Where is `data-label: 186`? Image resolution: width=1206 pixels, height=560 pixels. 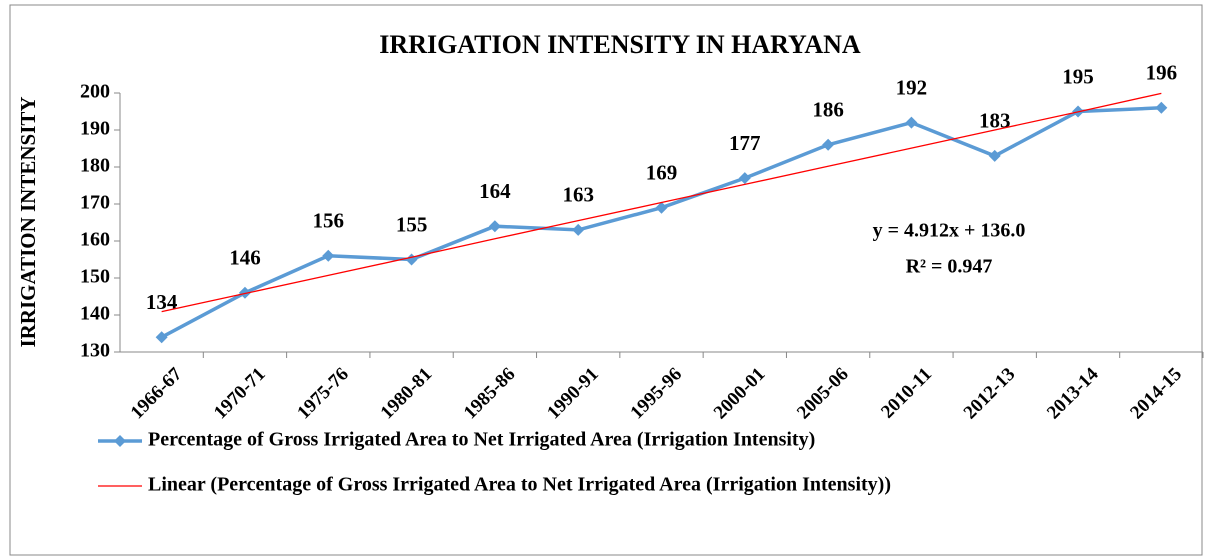
data-label: 186 is located at coordinates (828, 110).